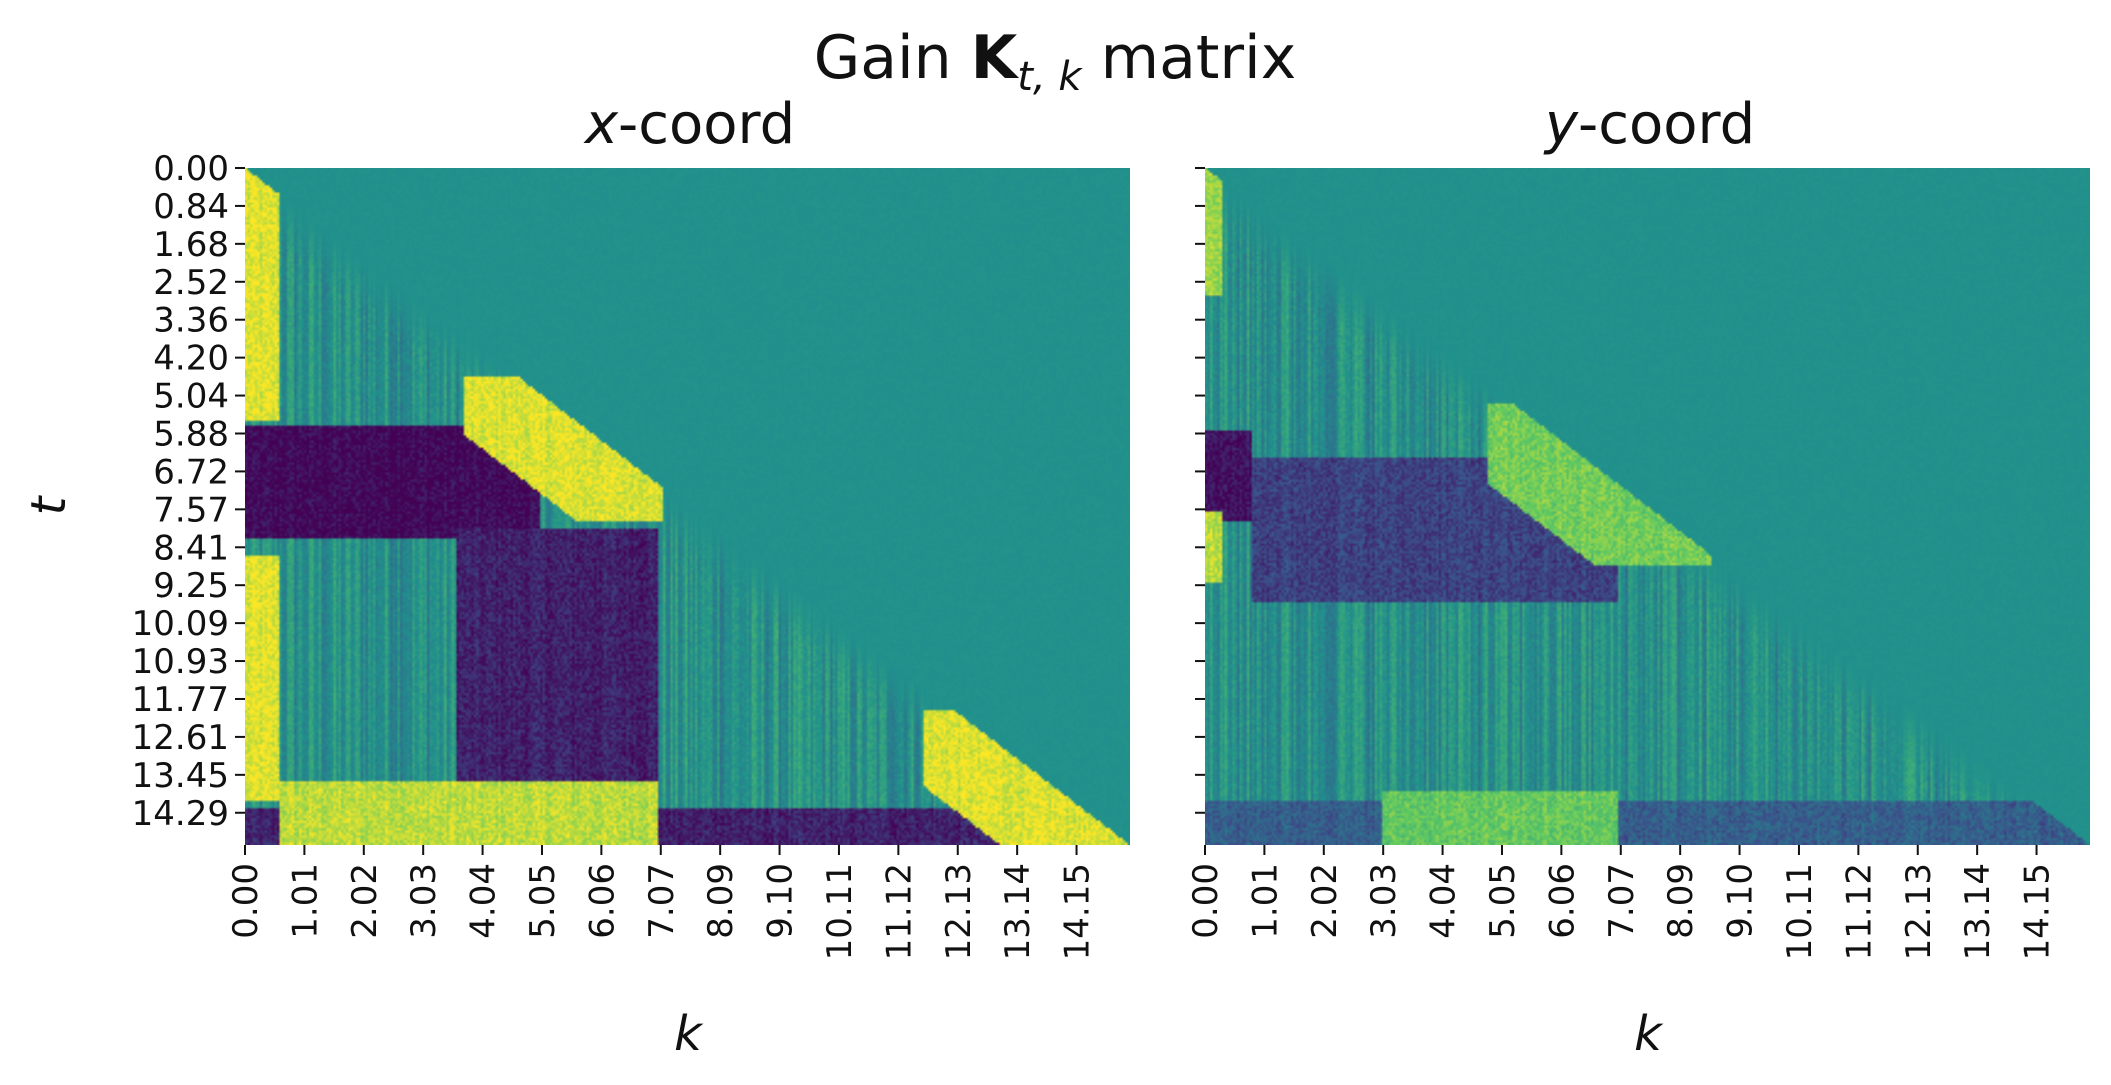 Image resolution: width=2111 pixels, height=1085 pixels. I want to click on panel-title-y-rest: -coord, so click(1666, 124).